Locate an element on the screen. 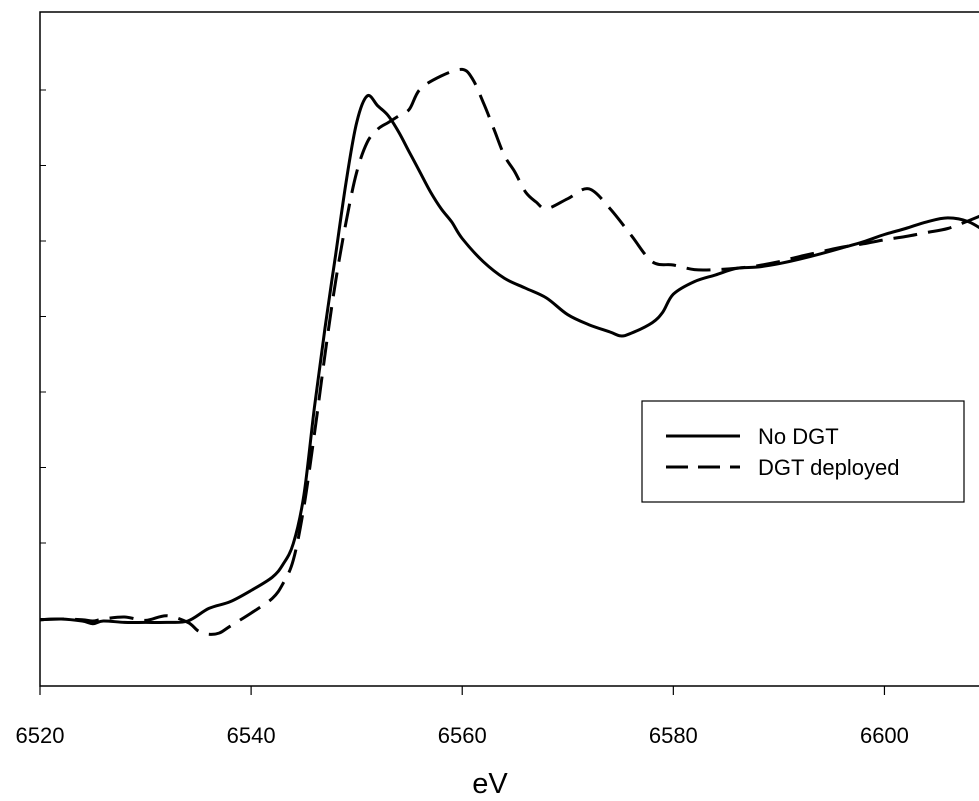 The width and height of the screenshot is (979, 801). x-tick-label: 6600 is located at coordinates (884, 735).